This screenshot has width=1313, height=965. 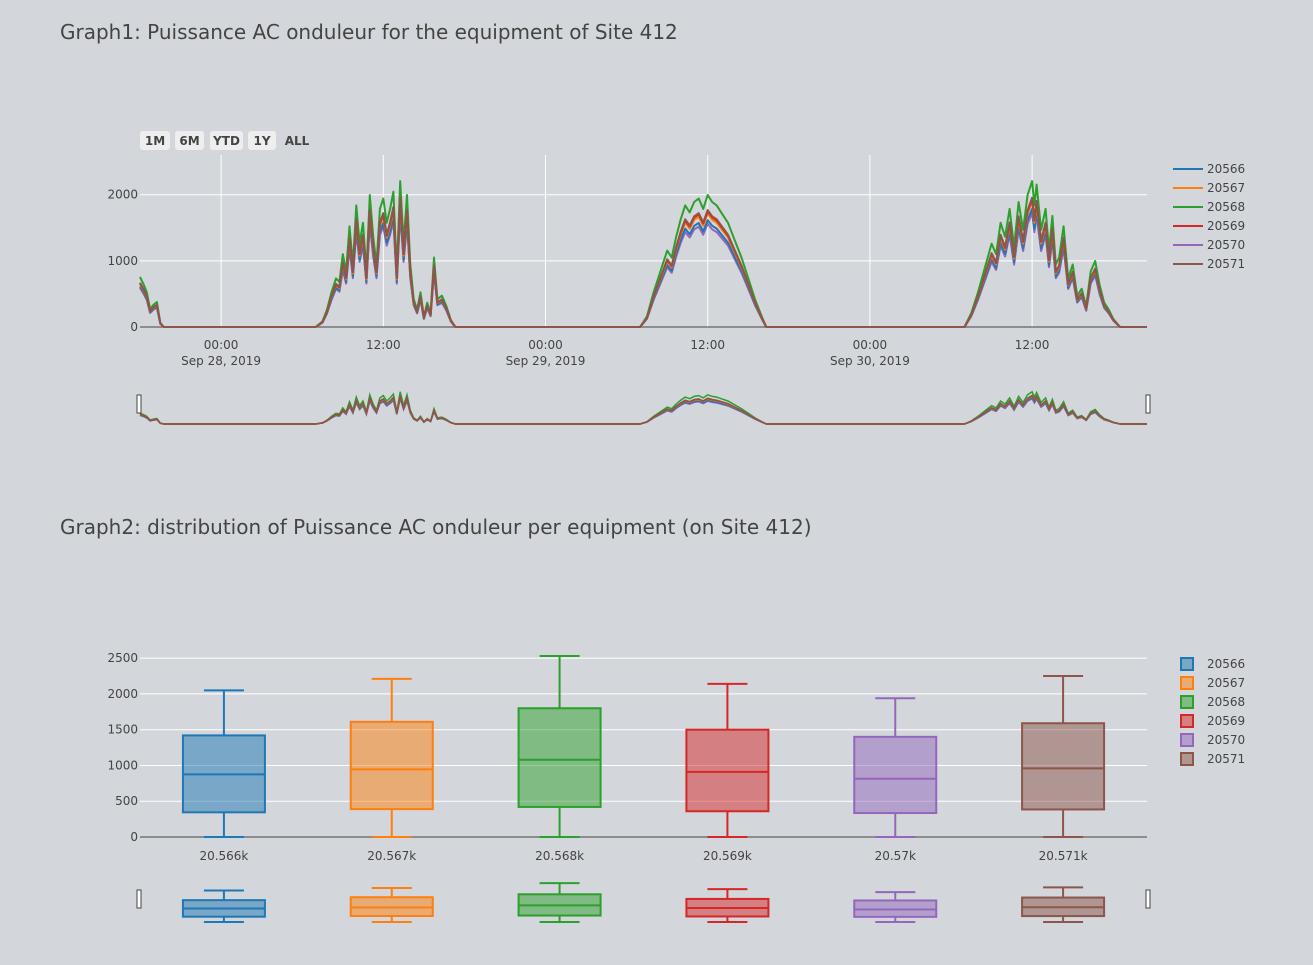 What do you see at coordinates (546, 361) in the screenshot?
I see `x-tick-date-label: Sep 29, 2019` at bounding box center [546, 361].